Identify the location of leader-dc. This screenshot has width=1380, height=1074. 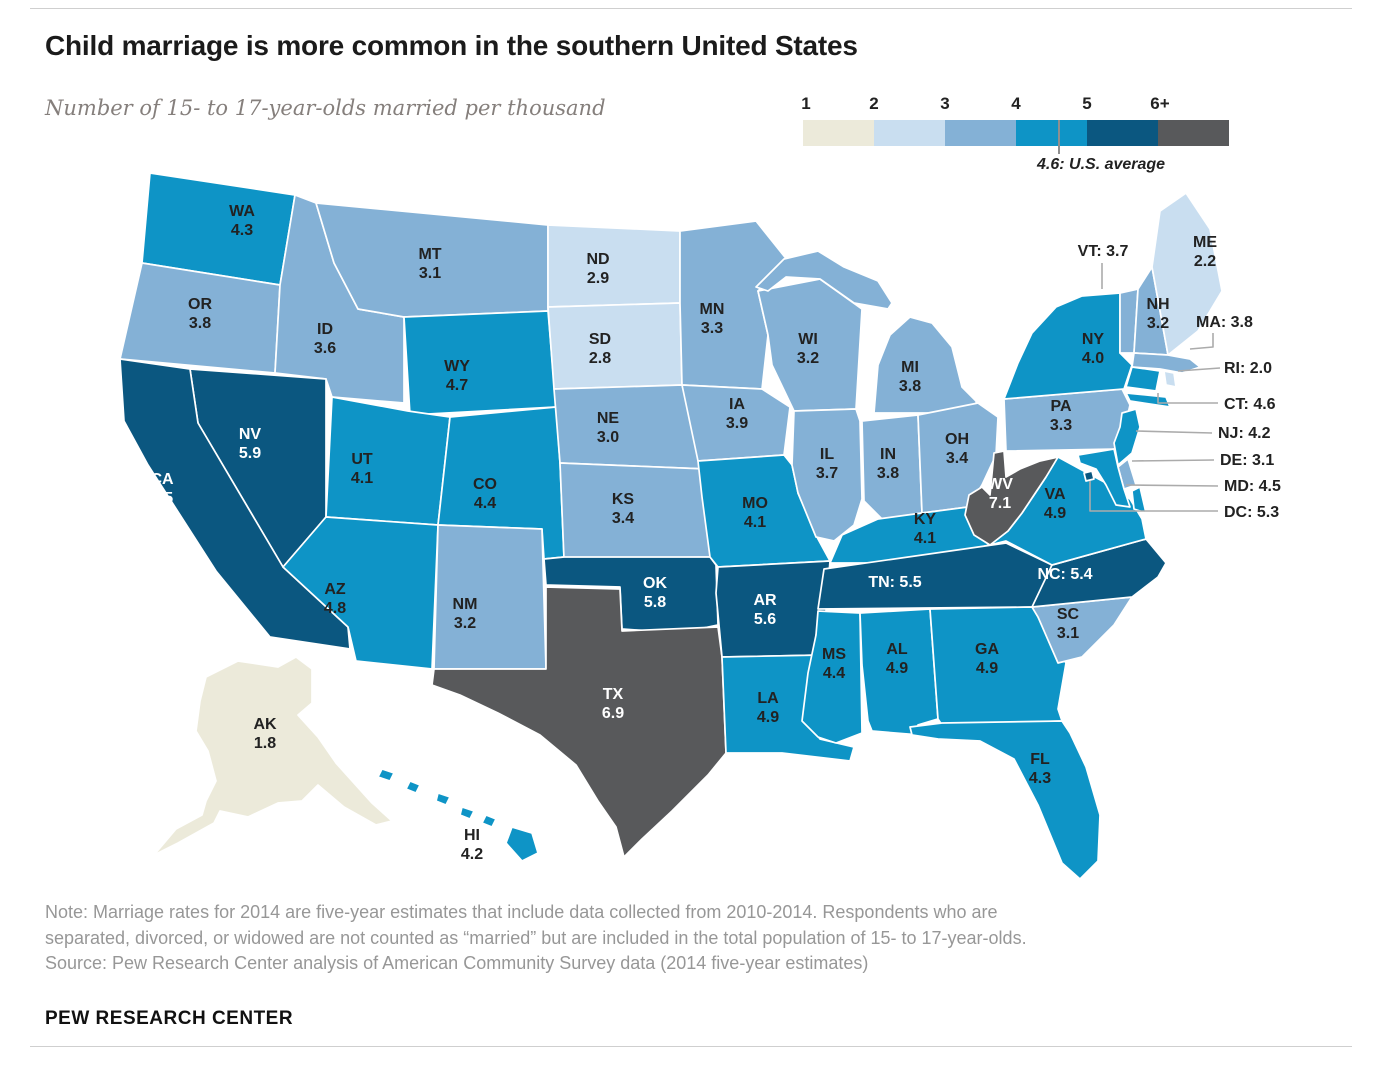
(1153, 496).